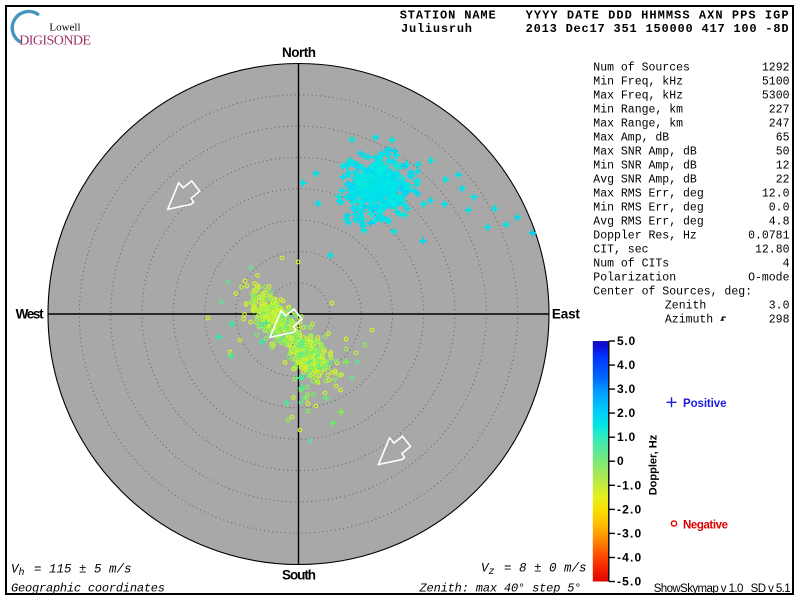  I want to click on svg-text: -2.0, so click(629, 509).